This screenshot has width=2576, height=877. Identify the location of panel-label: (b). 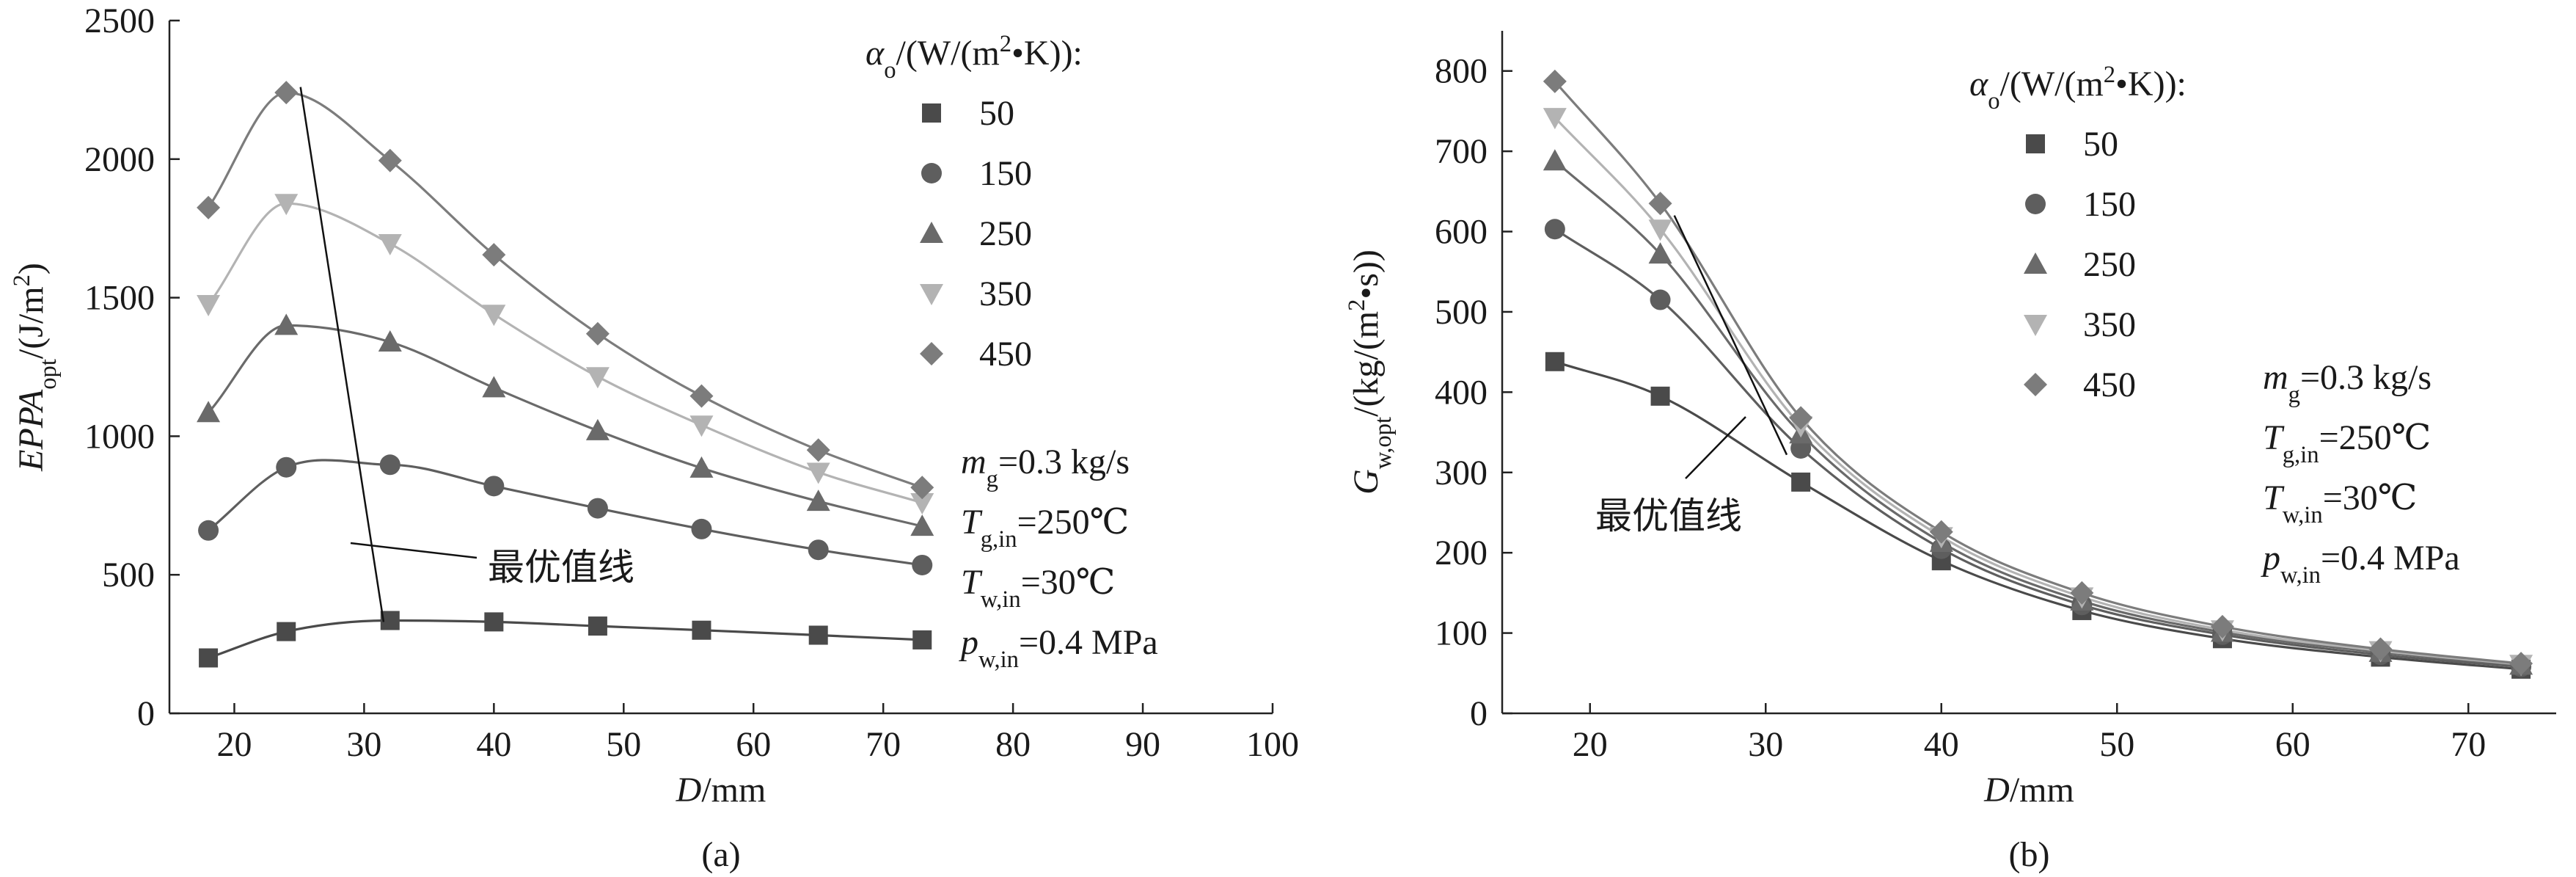
(2029, 855).